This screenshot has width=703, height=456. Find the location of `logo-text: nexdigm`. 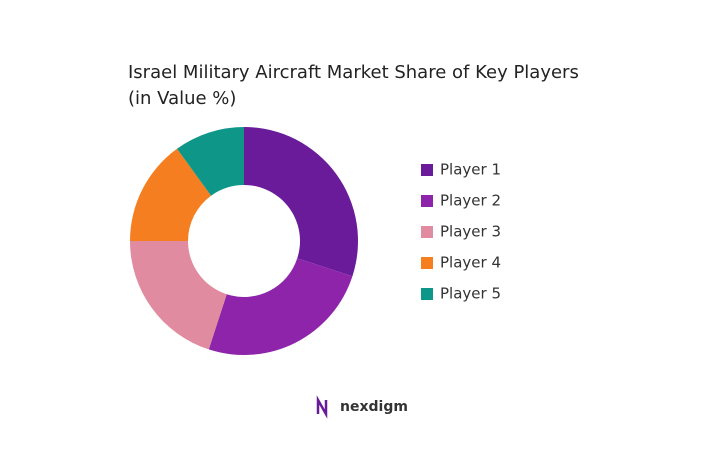

logo-text: nexdigm is located at coordinates (374, 407).